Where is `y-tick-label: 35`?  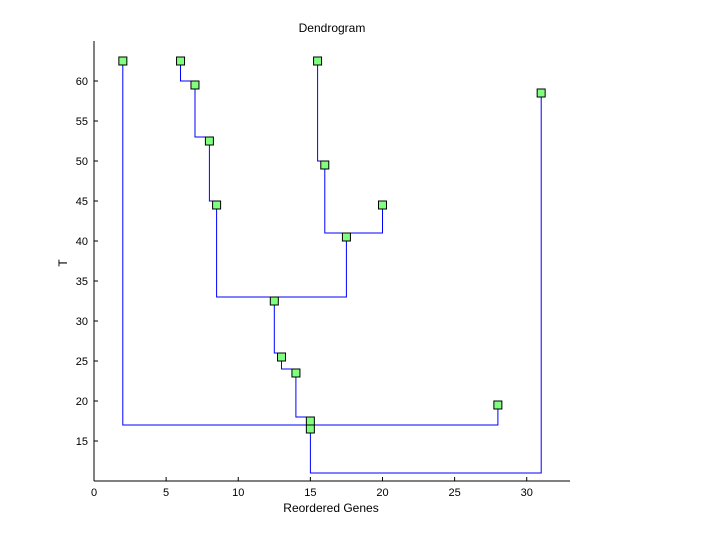 y-tick-label: 35 is located at coordinates (82, 282).